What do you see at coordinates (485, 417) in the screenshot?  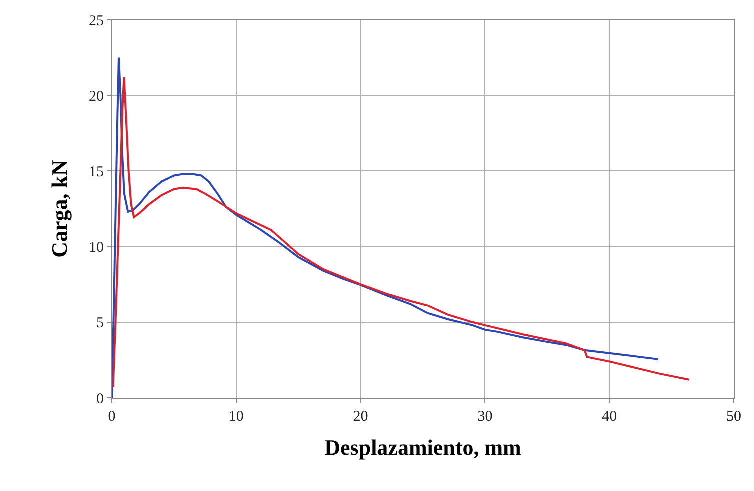 I see `x-tick-label: 30` at bounding box center [485, 417].